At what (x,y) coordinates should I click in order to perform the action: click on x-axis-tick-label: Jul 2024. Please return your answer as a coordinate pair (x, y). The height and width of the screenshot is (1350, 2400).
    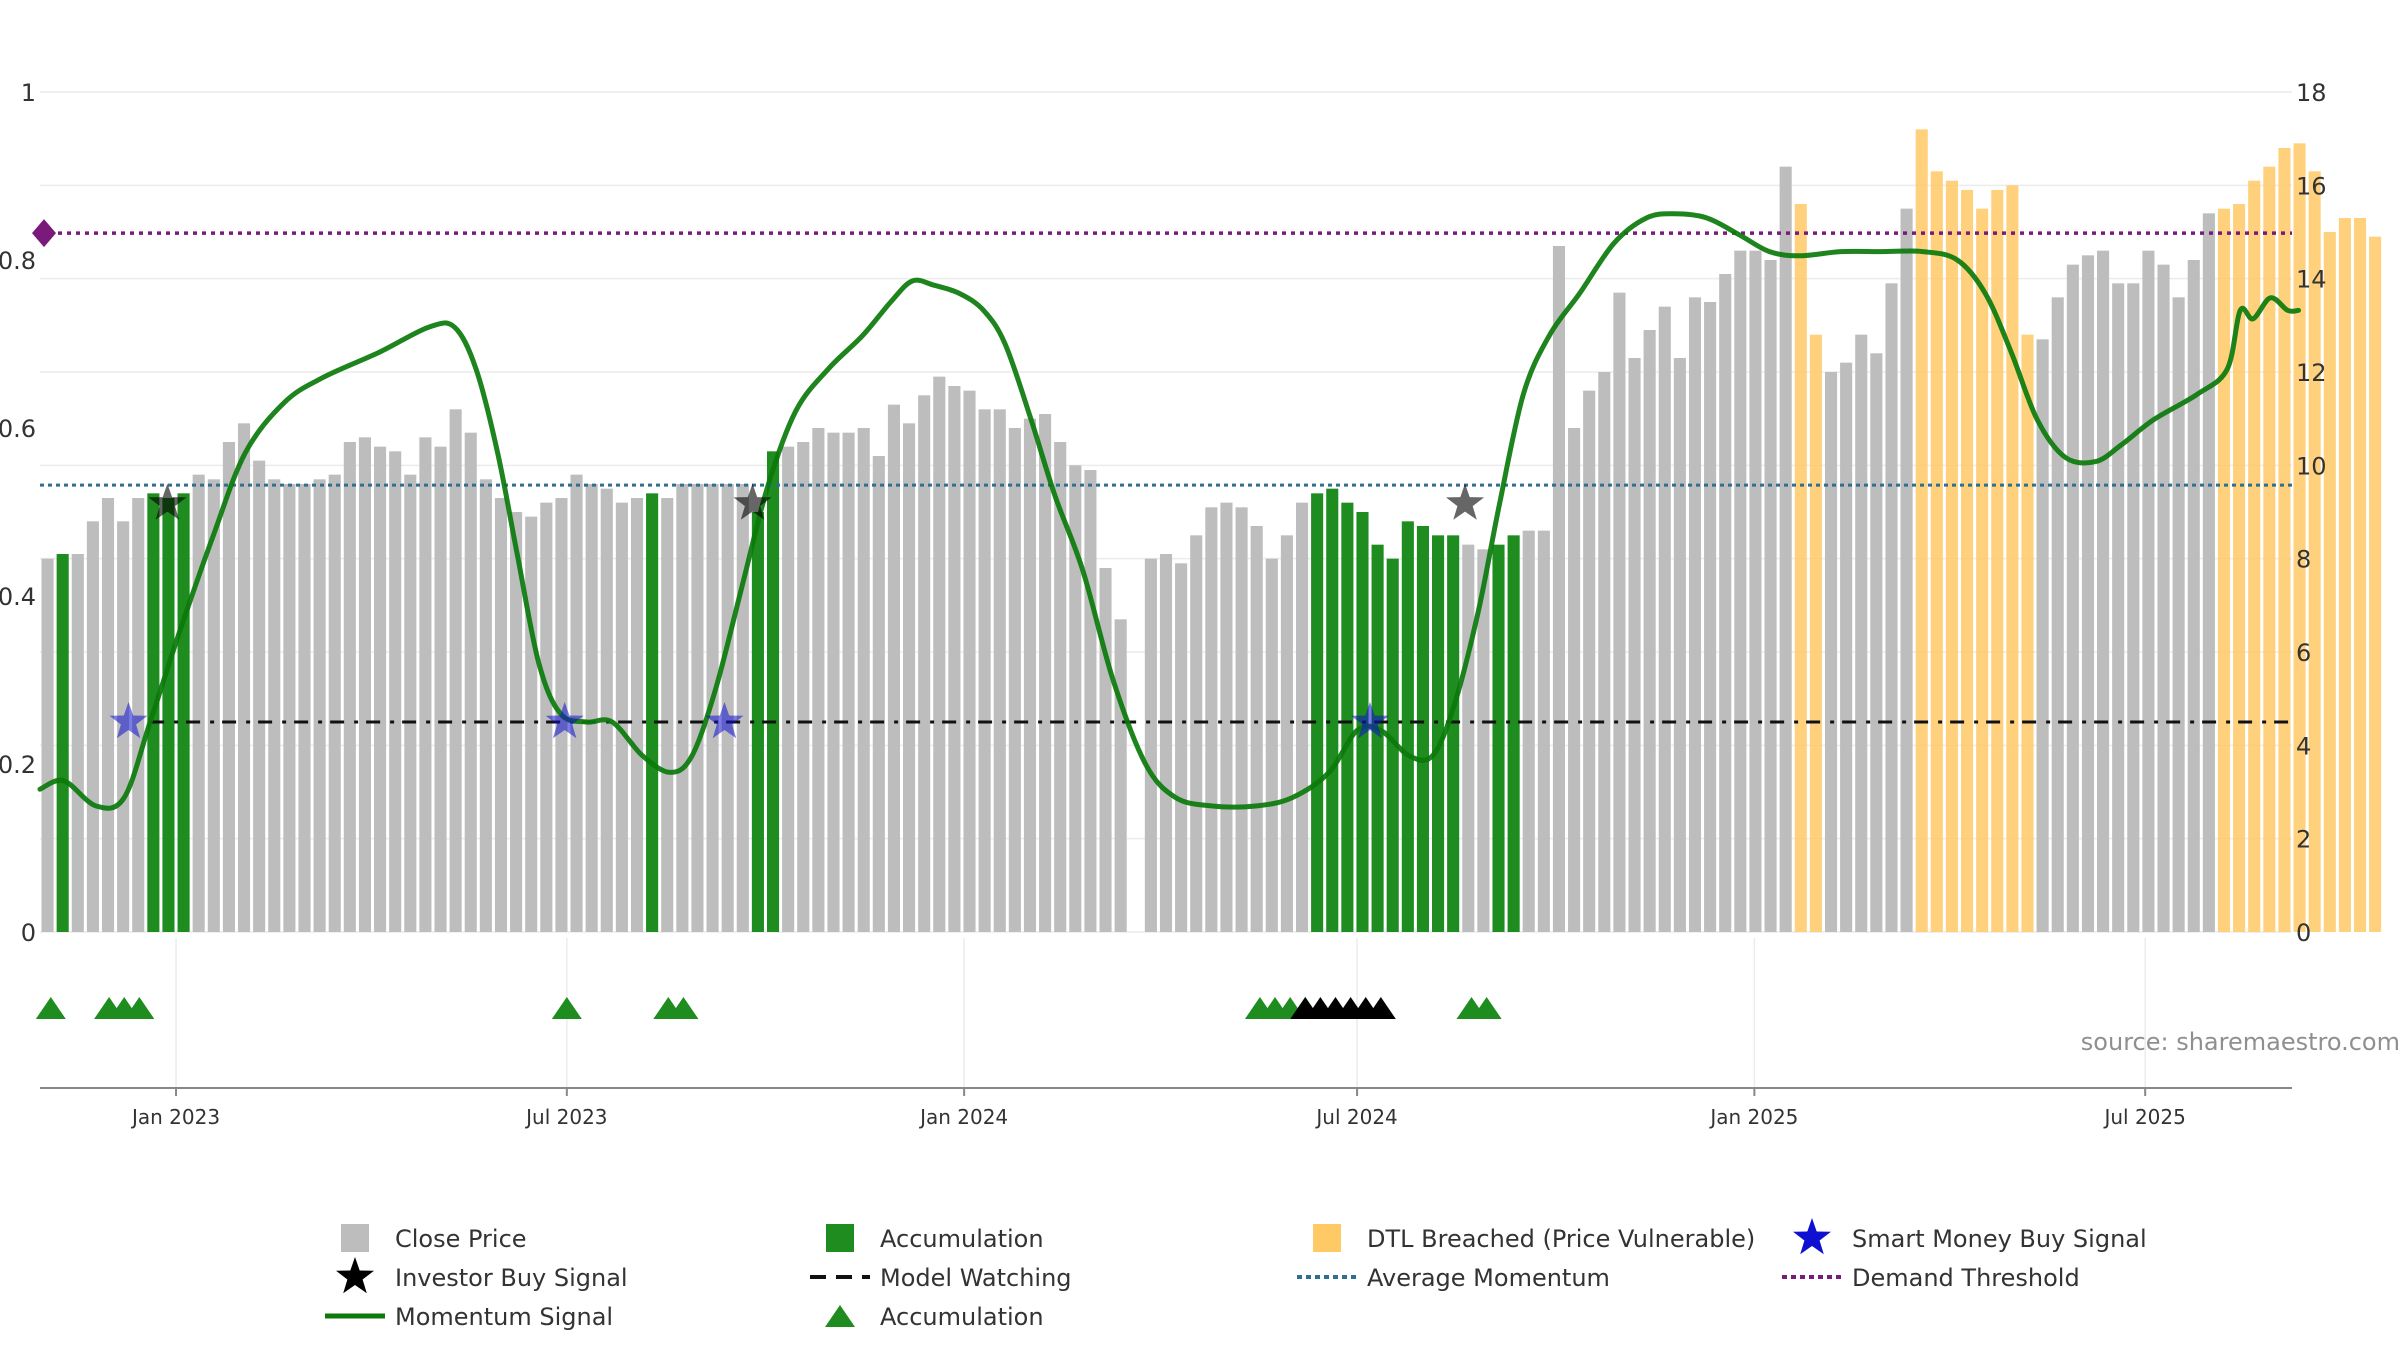
    Looking at the image, I should click on (1355, 1117).